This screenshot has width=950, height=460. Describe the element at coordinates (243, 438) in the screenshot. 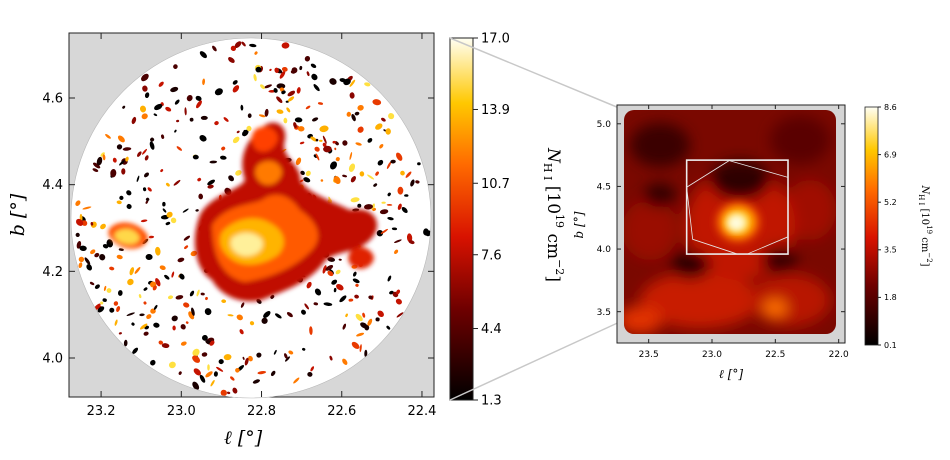

I see `left-x-axis-label: ℓ [°]` at that location.